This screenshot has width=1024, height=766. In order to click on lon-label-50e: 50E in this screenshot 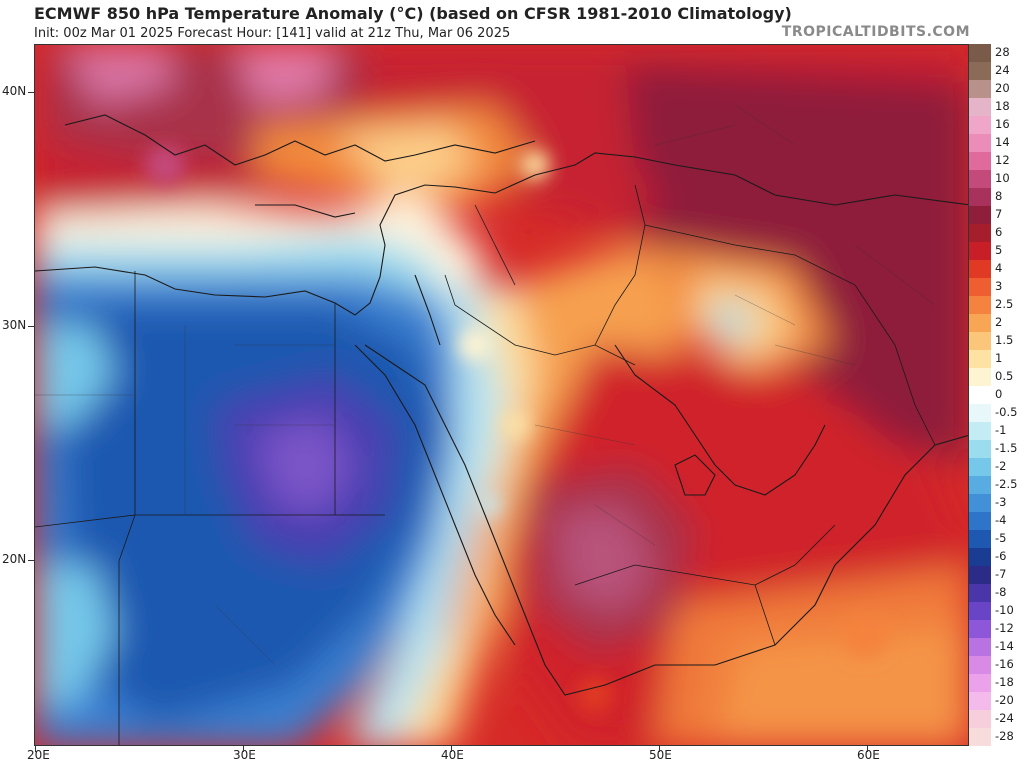, I will do `click(660, 755)`.